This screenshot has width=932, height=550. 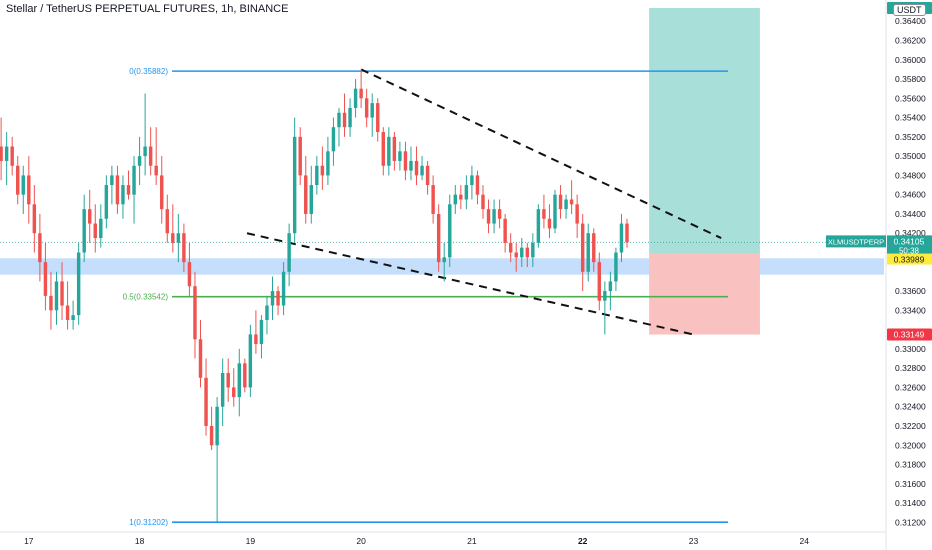 I want to click on currency-badge: USDT, so click(x=909, y=10).